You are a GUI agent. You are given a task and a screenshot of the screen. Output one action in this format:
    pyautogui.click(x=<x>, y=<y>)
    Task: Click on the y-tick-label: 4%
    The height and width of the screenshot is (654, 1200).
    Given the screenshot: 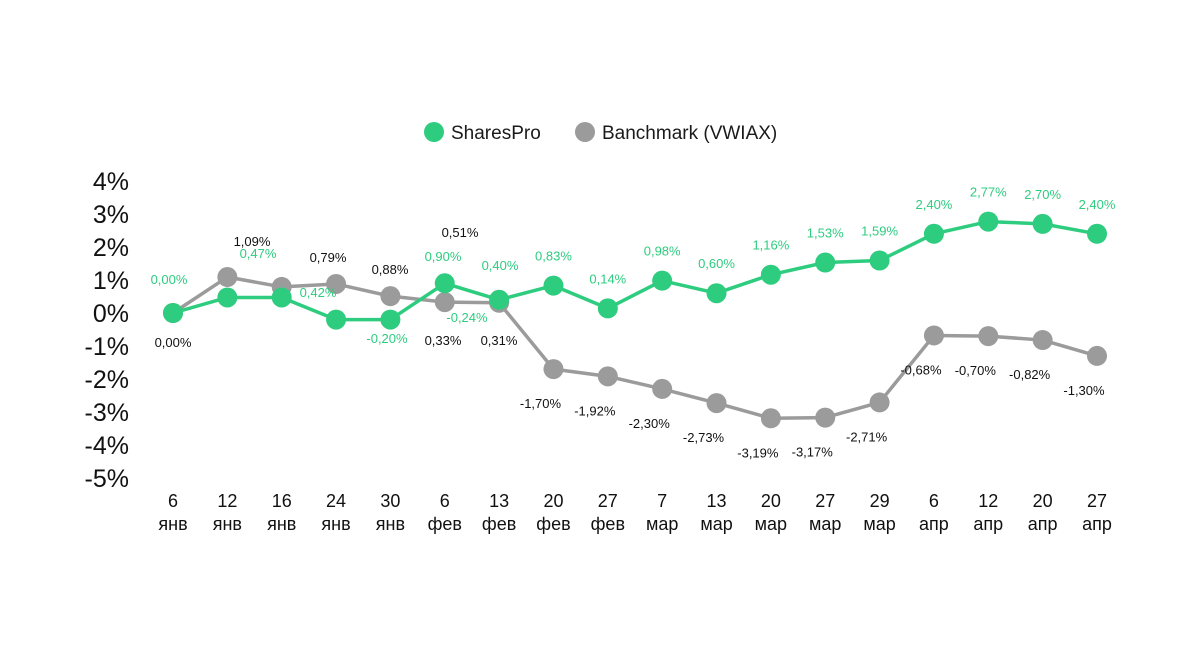 What is the action you would take?
    pyautogui.click(x=111, y=182)
    